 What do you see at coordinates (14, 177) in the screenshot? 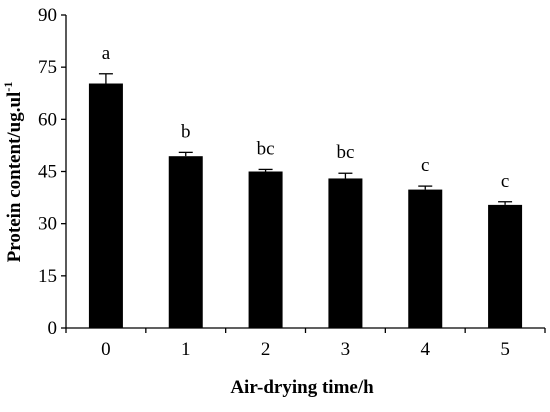
I see `y-axis-title-main: Protein content/ug.ul` at bounding box center [14, 177].